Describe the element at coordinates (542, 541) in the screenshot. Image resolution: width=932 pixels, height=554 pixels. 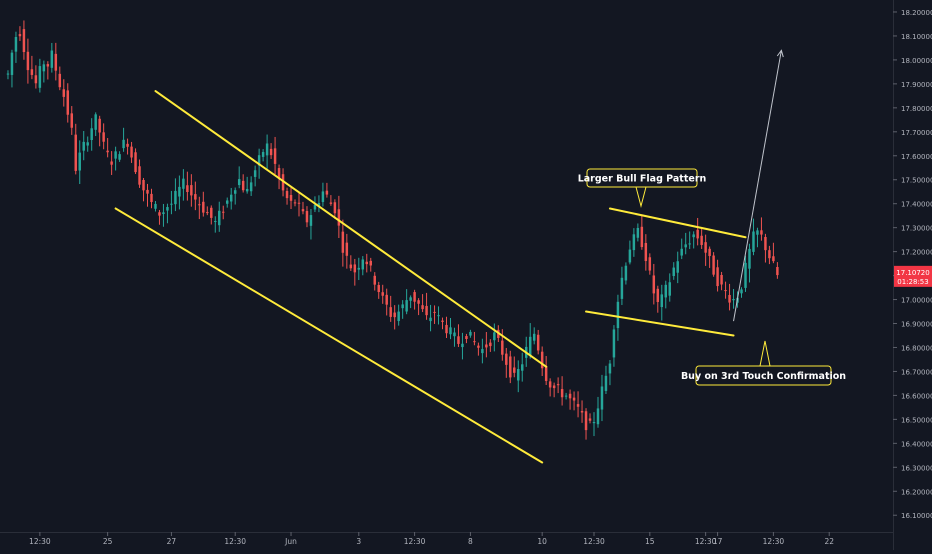
I see `x-tick-label: 10` at that location.